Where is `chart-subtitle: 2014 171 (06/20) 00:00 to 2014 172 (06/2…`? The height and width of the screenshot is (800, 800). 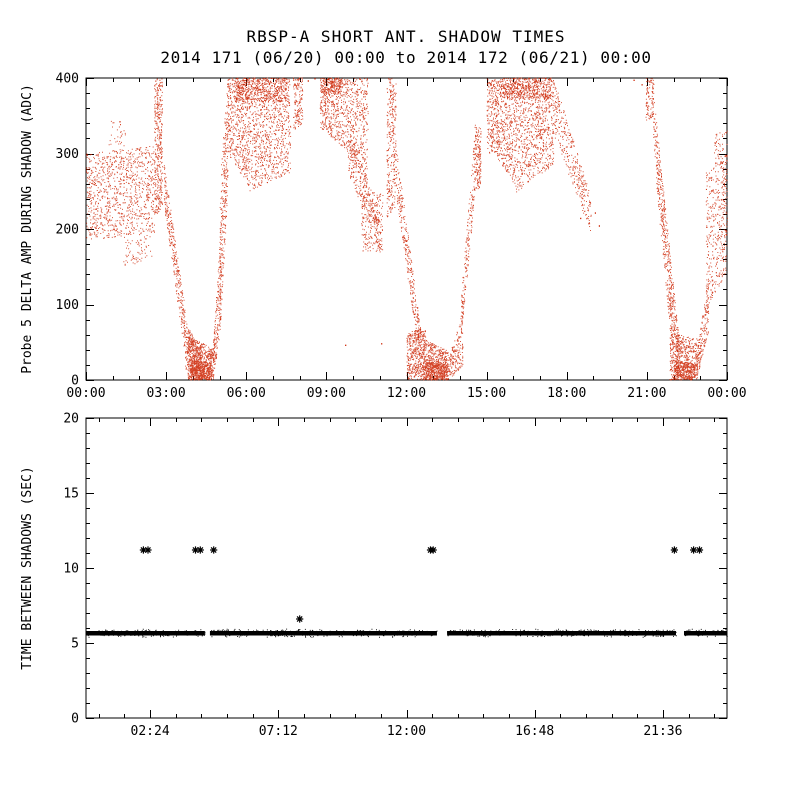
chart-subtitle: 2014 171 (06/20) 00:00 to 2014 172 (06/2… is located at coordinates (405, 57).